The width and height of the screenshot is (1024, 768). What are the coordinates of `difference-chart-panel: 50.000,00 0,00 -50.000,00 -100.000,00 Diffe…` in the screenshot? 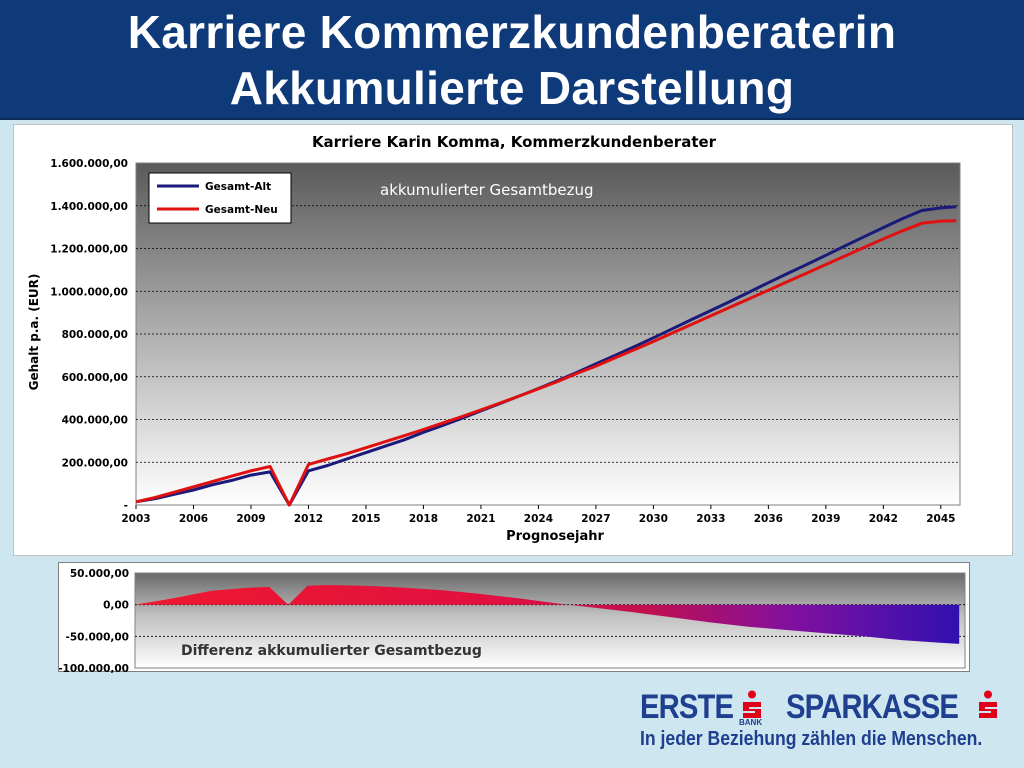 It's located at (514, 618).